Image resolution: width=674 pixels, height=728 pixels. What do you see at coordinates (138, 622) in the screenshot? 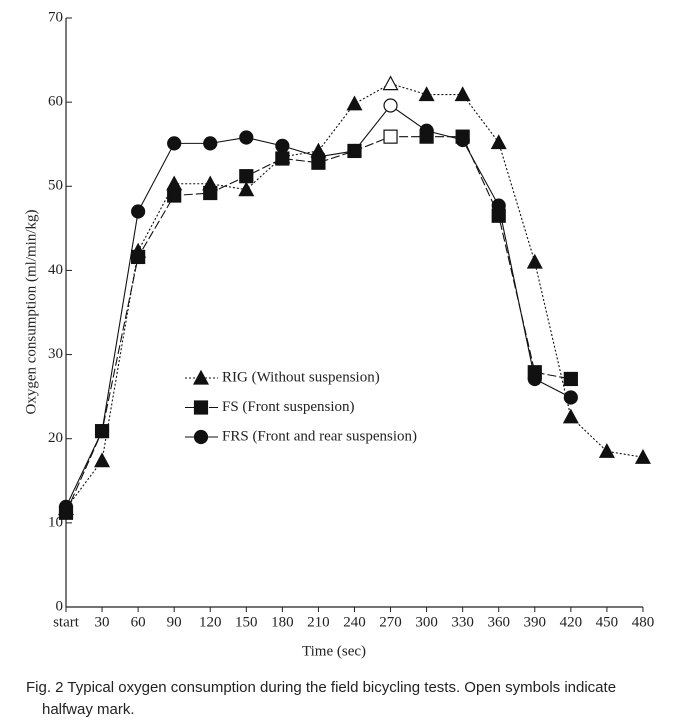
I see `x-tick-label: 60` at bounding box center [138, 622].